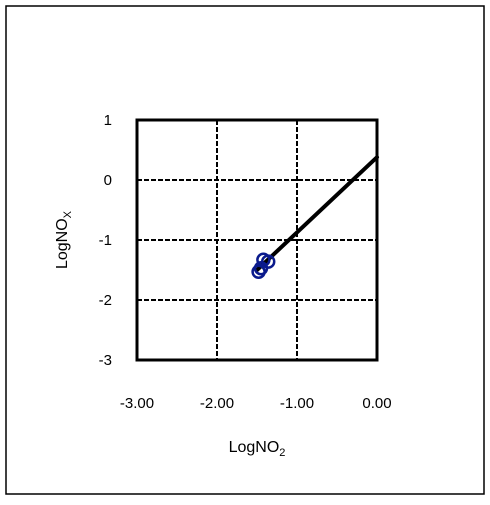 This screenshot has height=505, width=490. I want to click on x-tick-label: -1.00, so click(297, 403).